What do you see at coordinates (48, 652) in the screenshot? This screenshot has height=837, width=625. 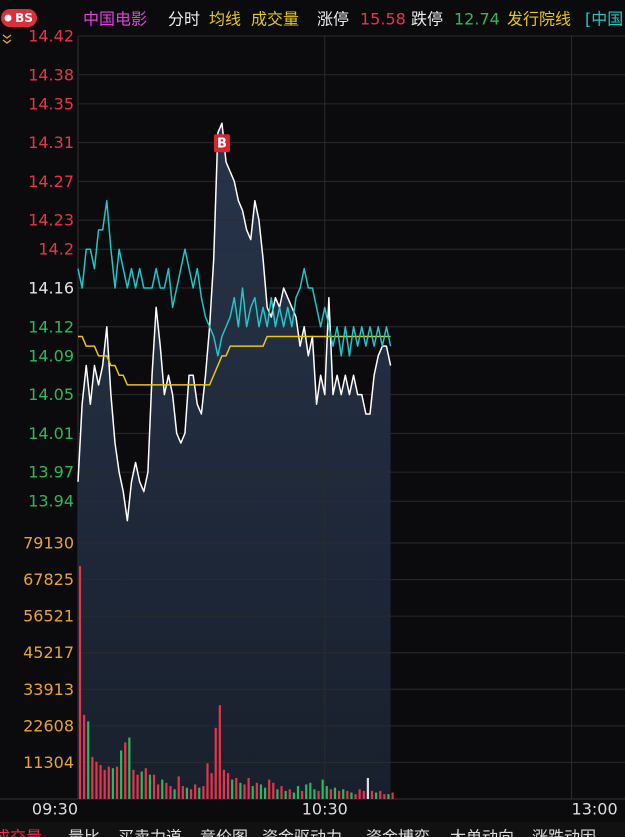 I see `y-tick-label: 45217` at bounding box center [48, 652].